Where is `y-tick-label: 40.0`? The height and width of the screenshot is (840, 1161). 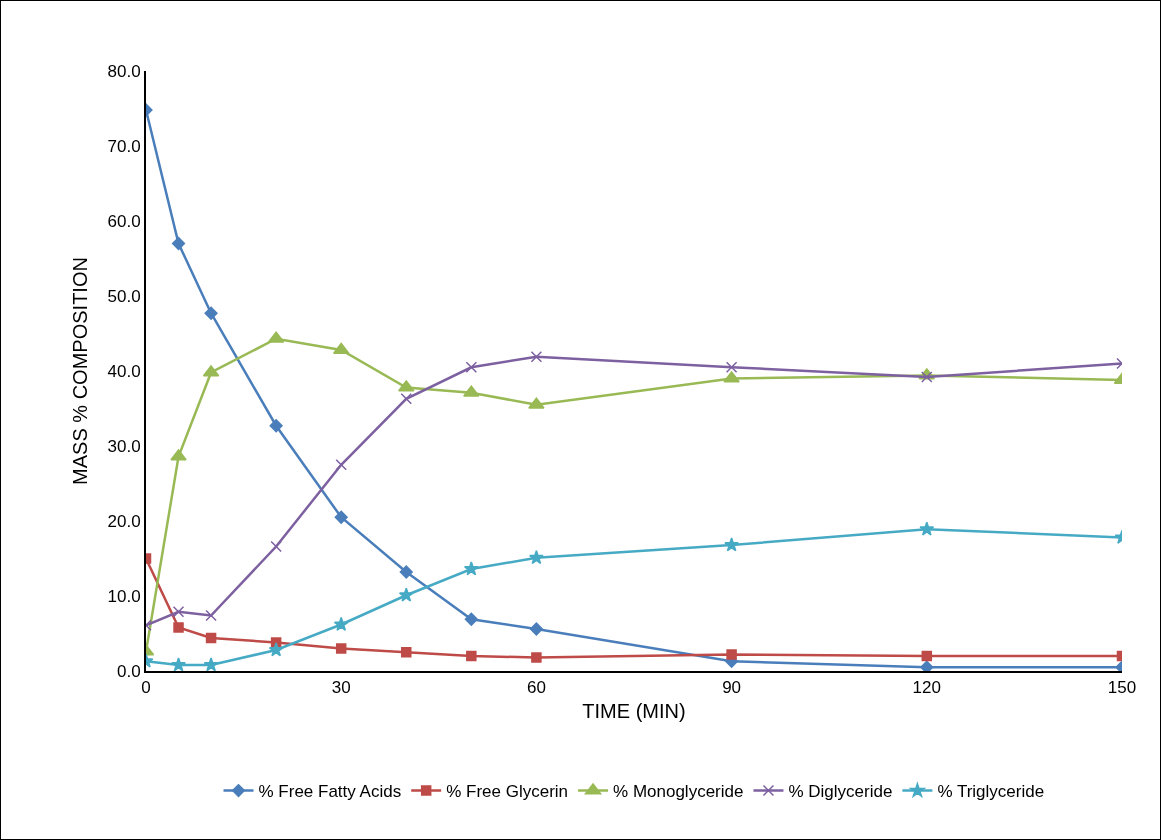
y-tick-label: 40.0 is located at coordinates (124, 371).